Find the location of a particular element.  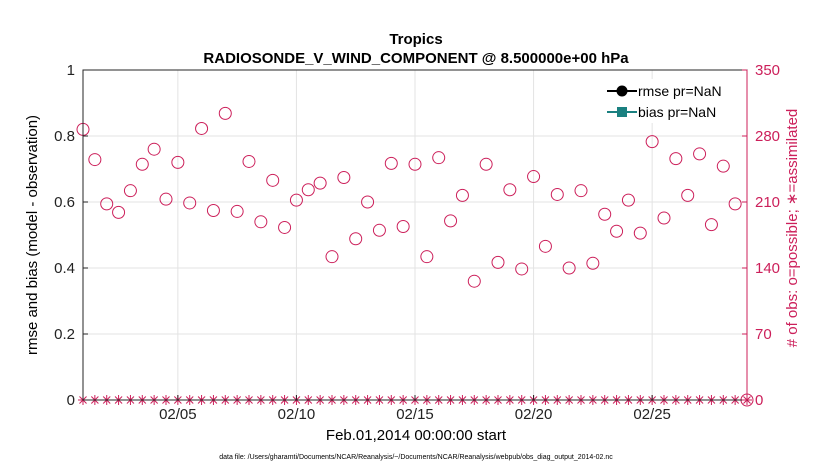

x-tick-label: 02/10 is located at coordinates (297, 414).